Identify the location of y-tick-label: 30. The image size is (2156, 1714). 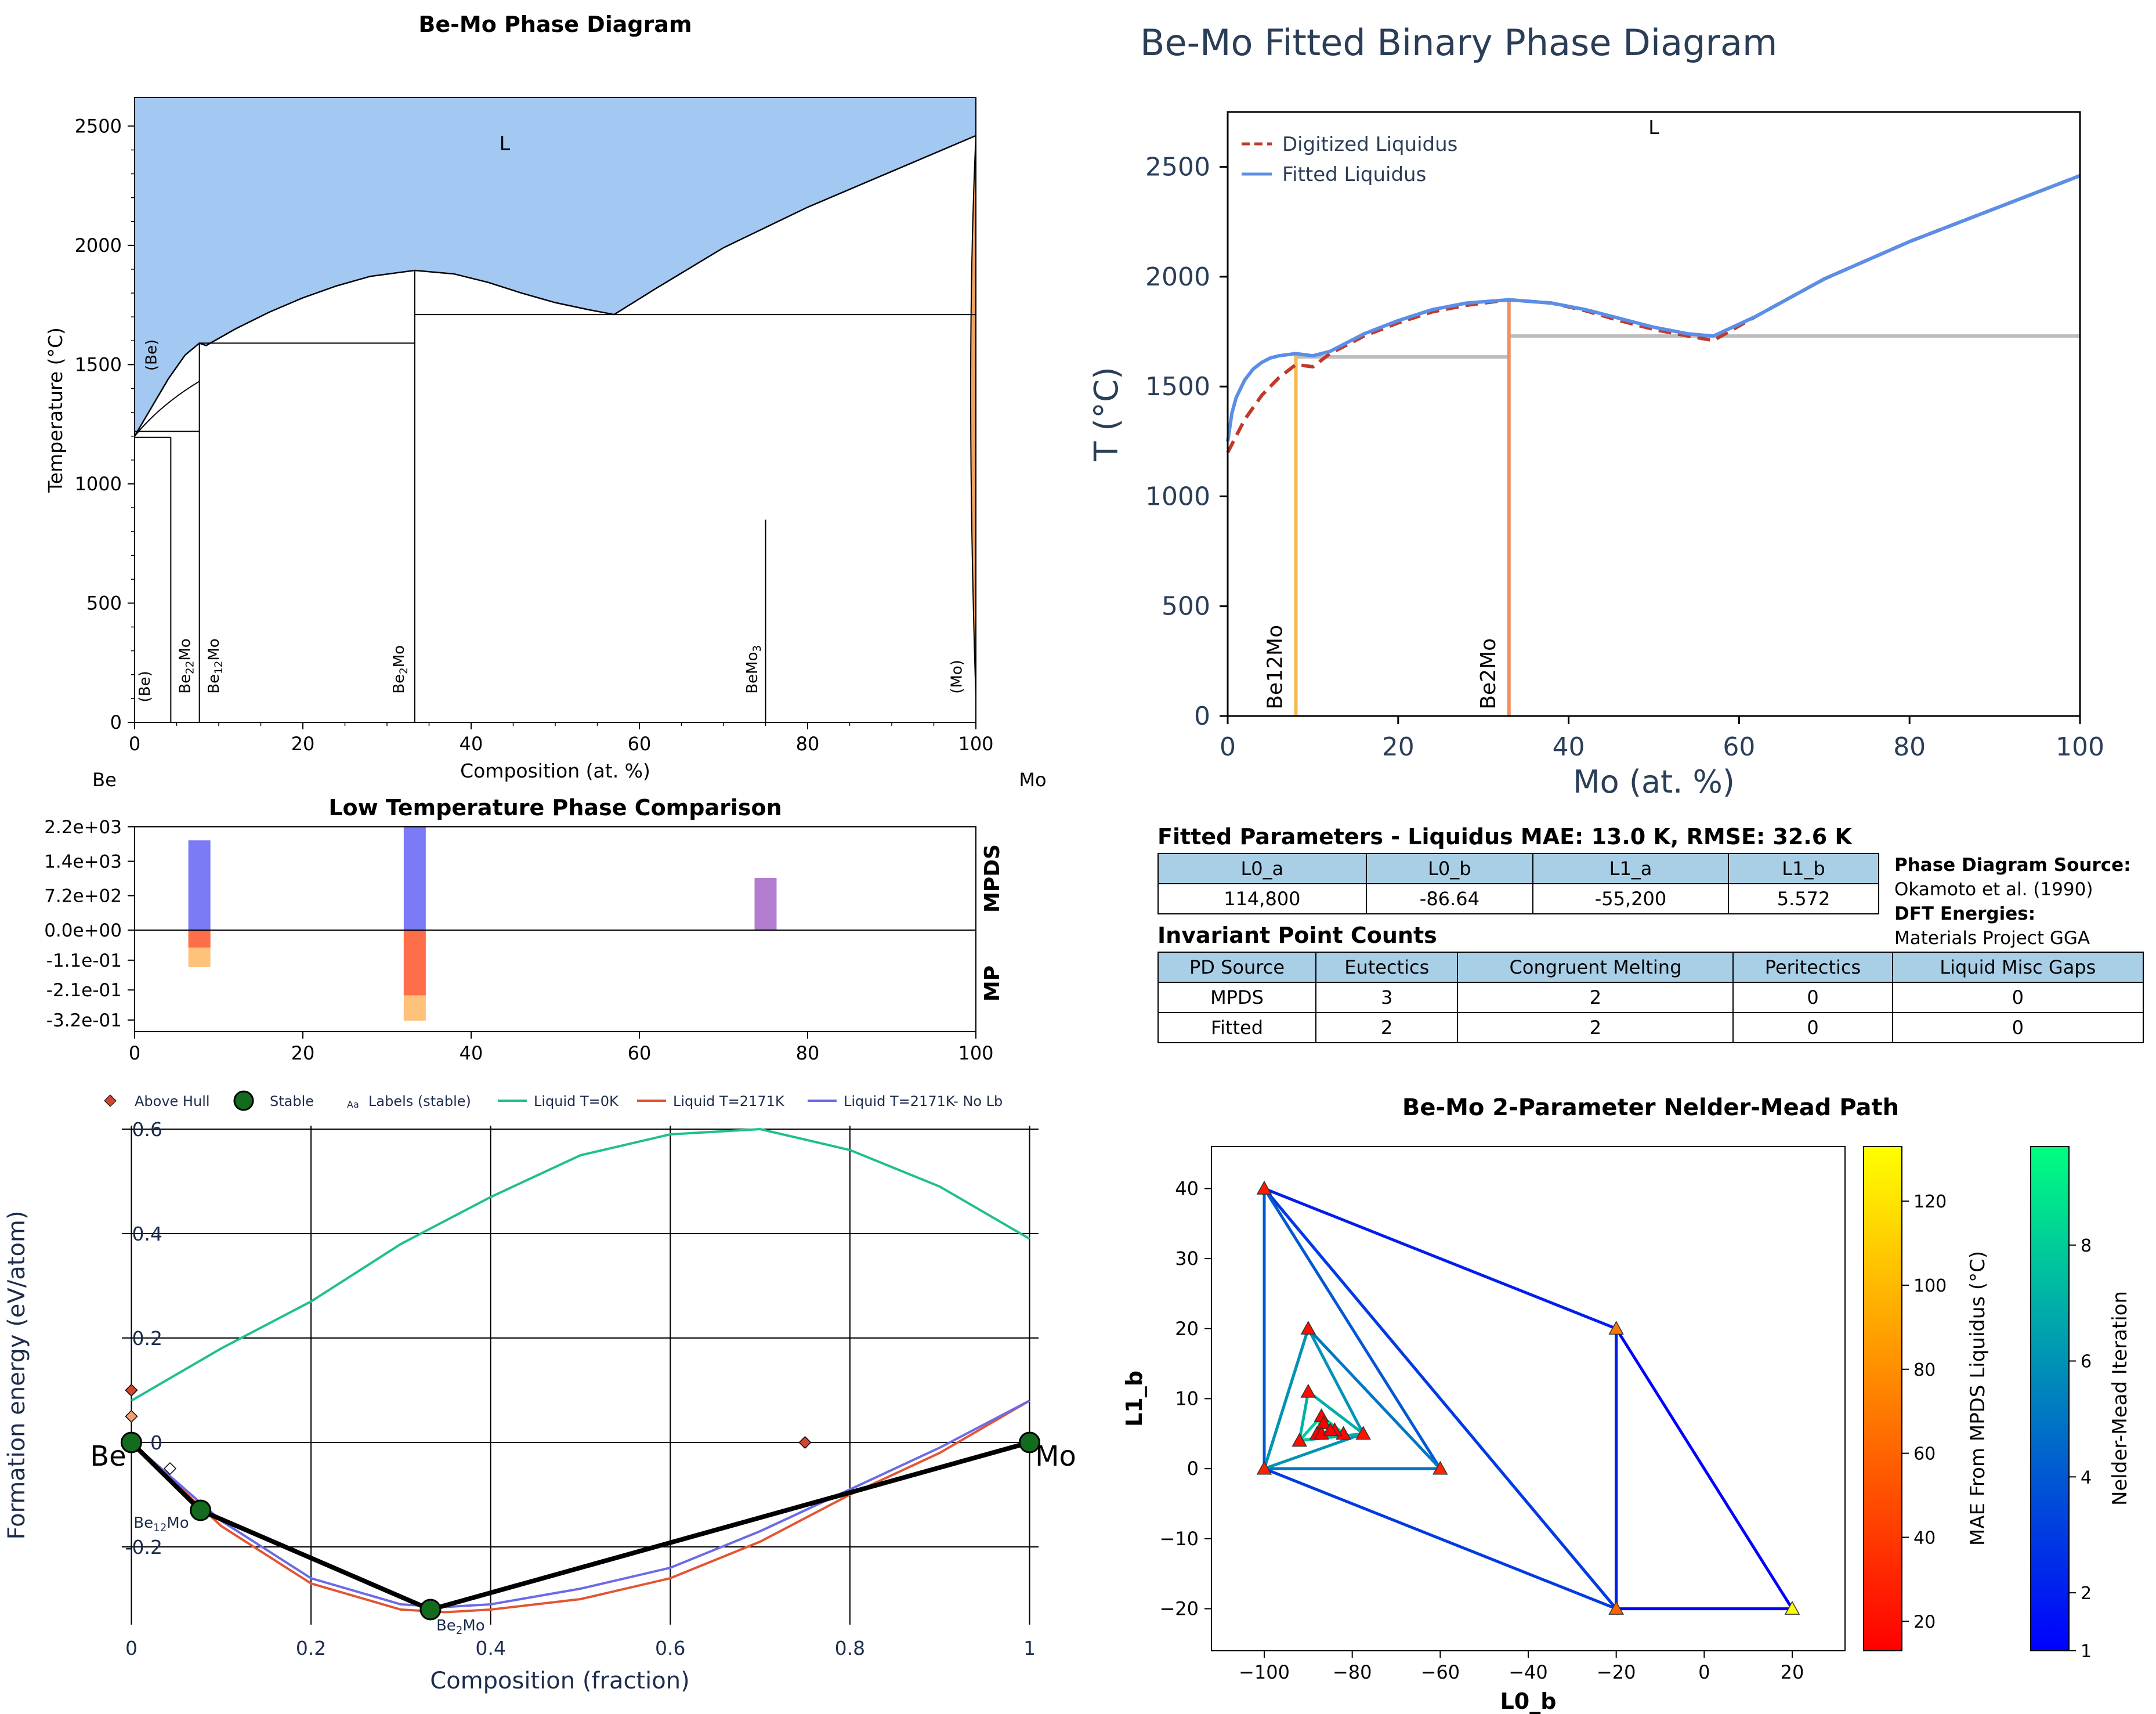
(1187, 1259).